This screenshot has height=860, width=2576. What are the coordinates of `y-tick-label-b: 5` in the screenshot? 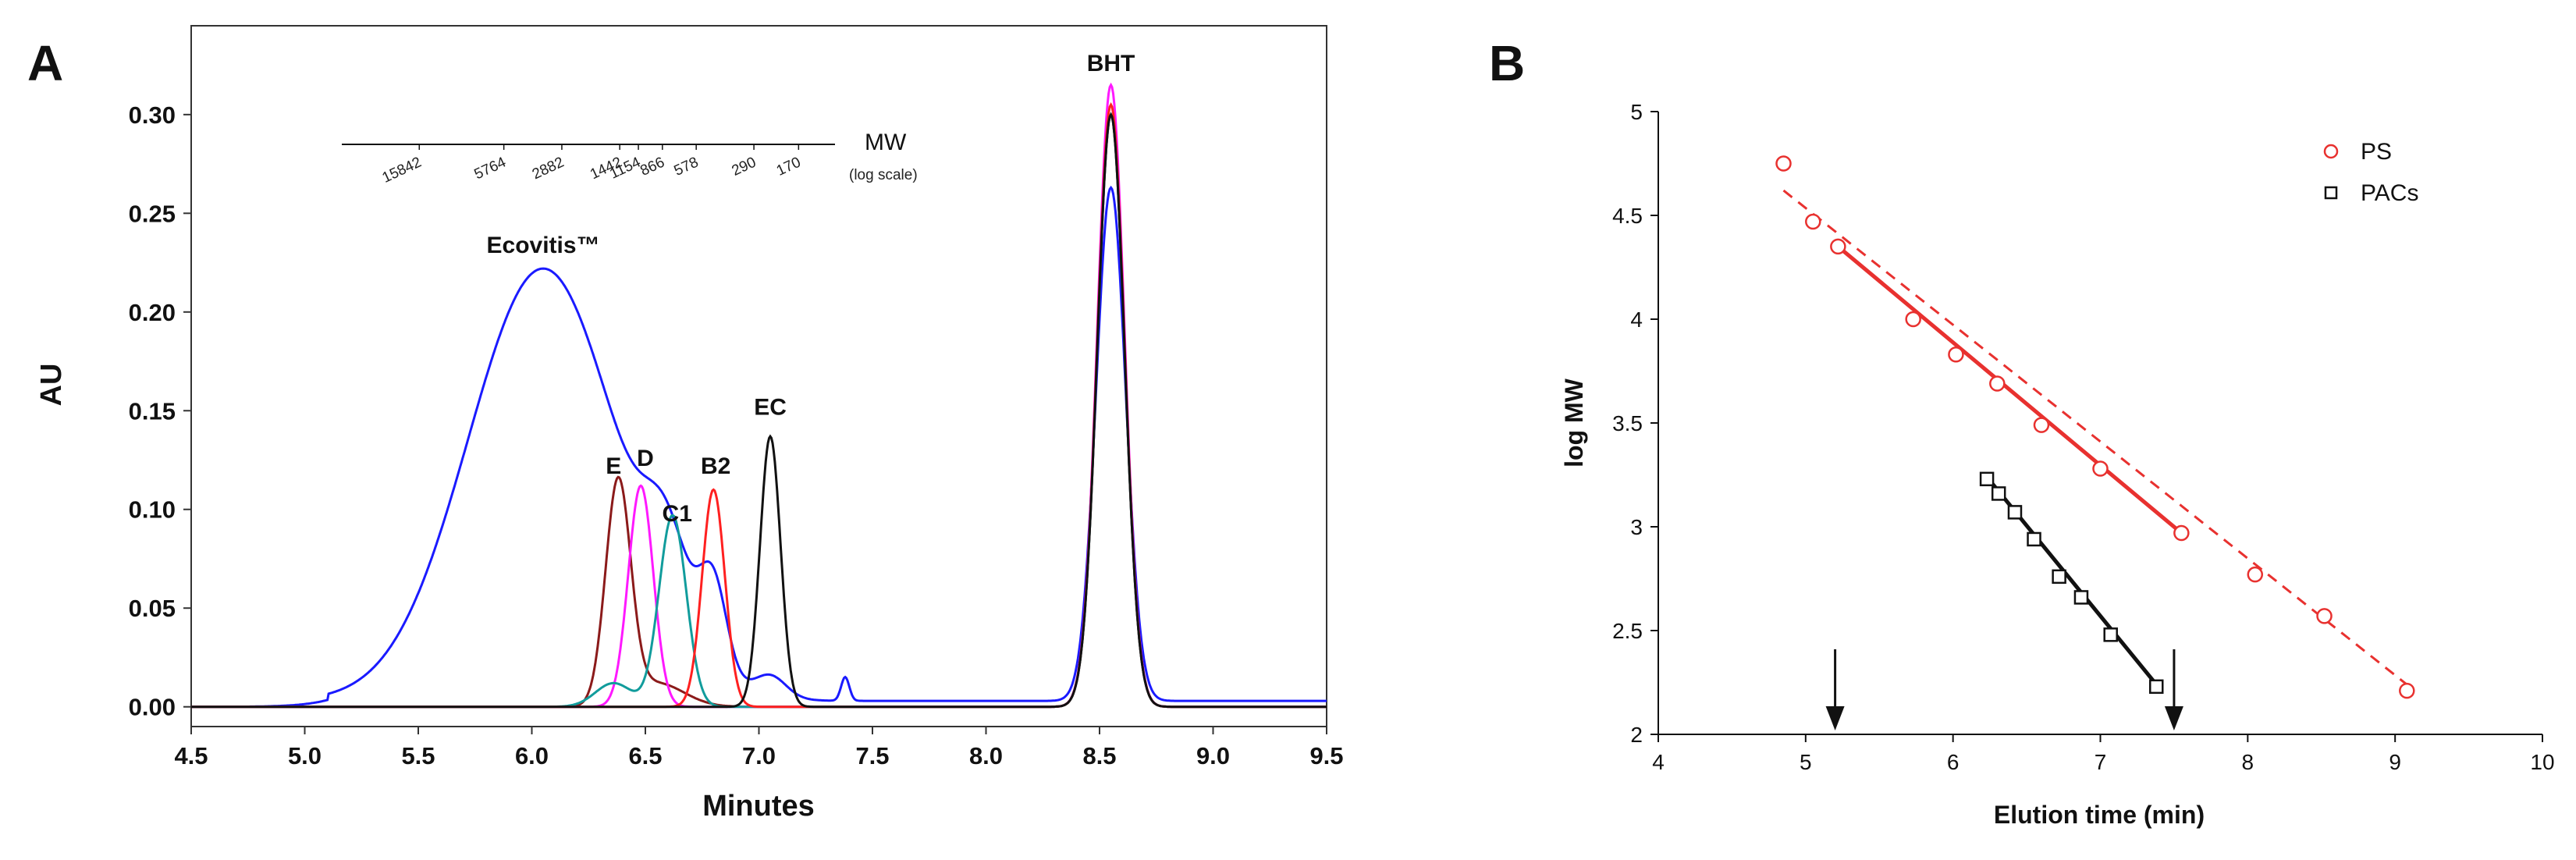 It's located at (1637, 112).